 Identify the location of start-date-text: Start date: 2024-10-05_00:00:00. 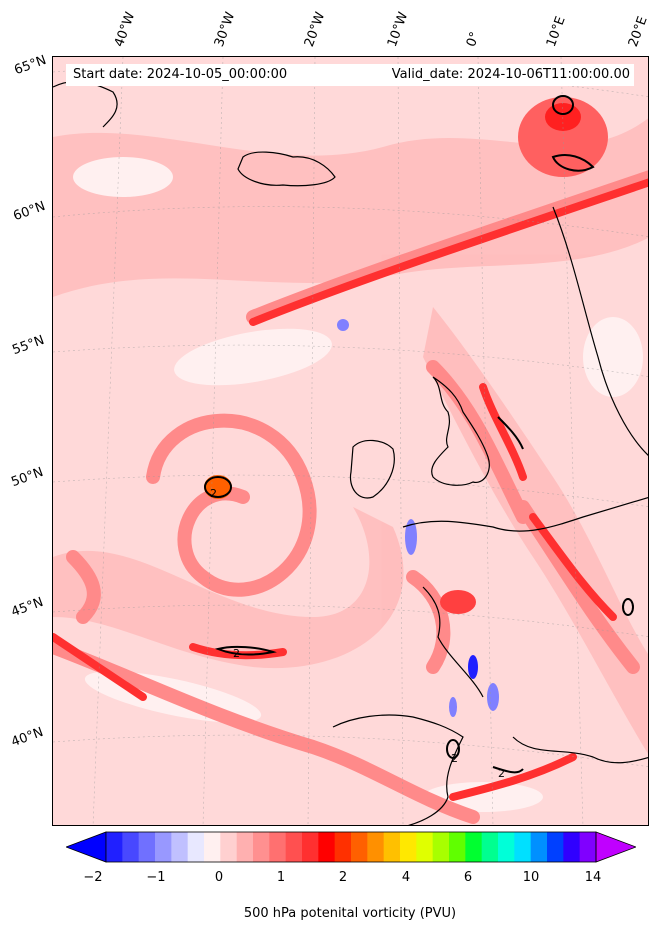
(180, 74).